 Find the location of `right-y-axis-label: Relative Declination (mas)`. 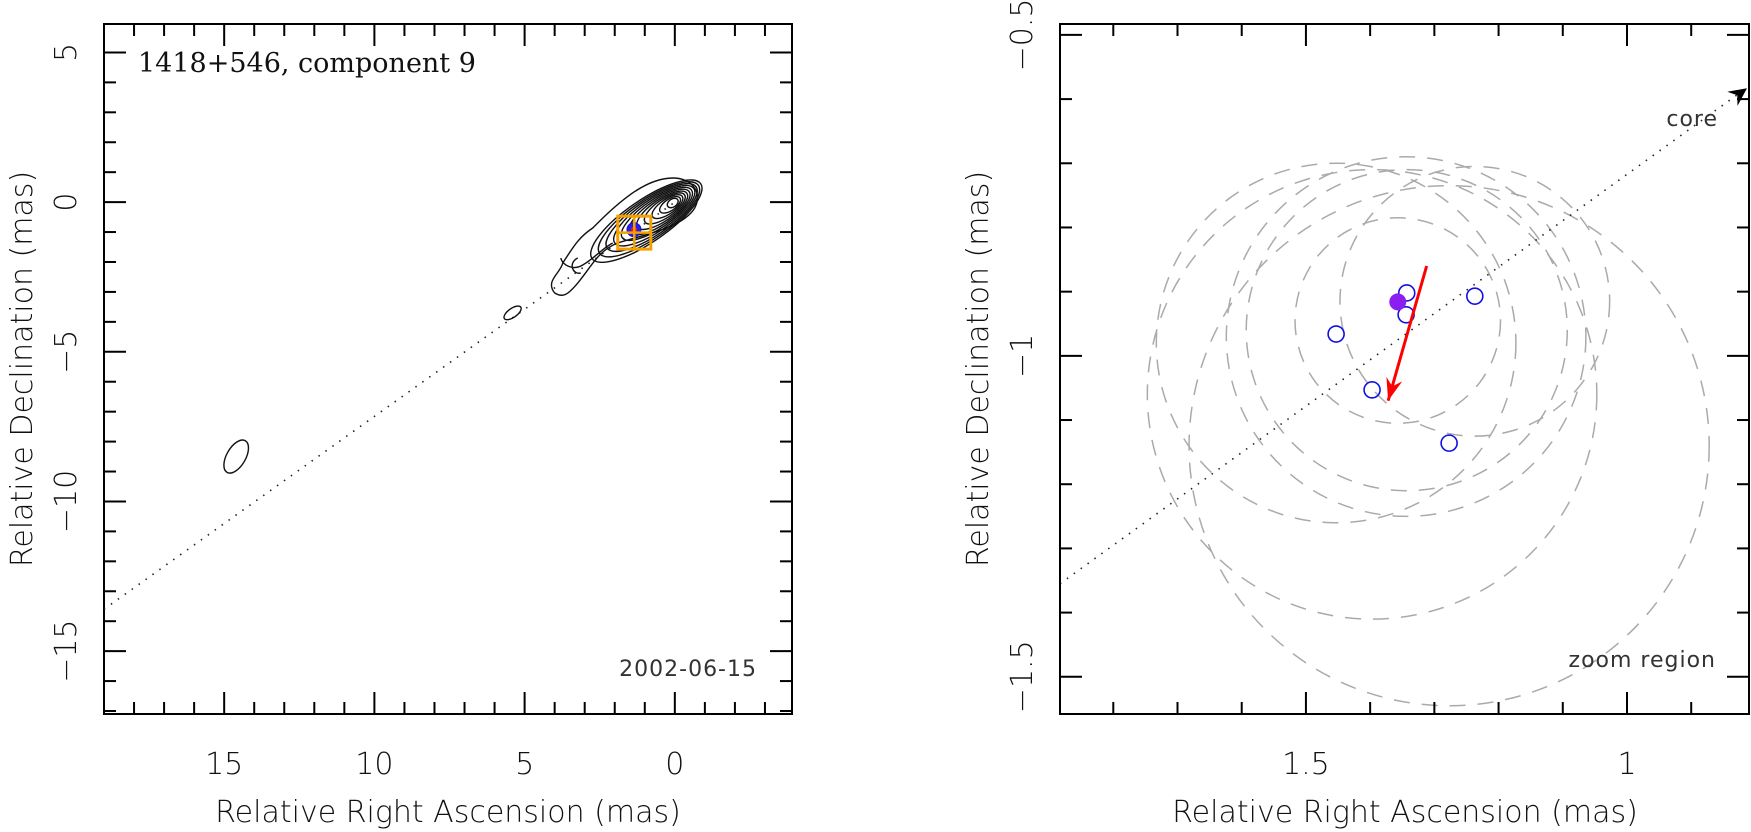

right-y-axis-label: Relative Declination (mas) is located at coordinates (978, 369).